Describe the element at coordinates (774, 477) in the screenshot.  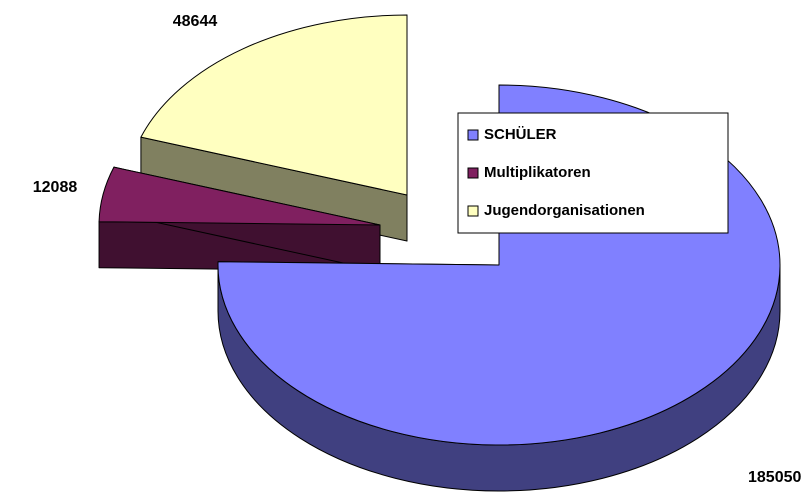
I see `data-label: 185050` at that location.